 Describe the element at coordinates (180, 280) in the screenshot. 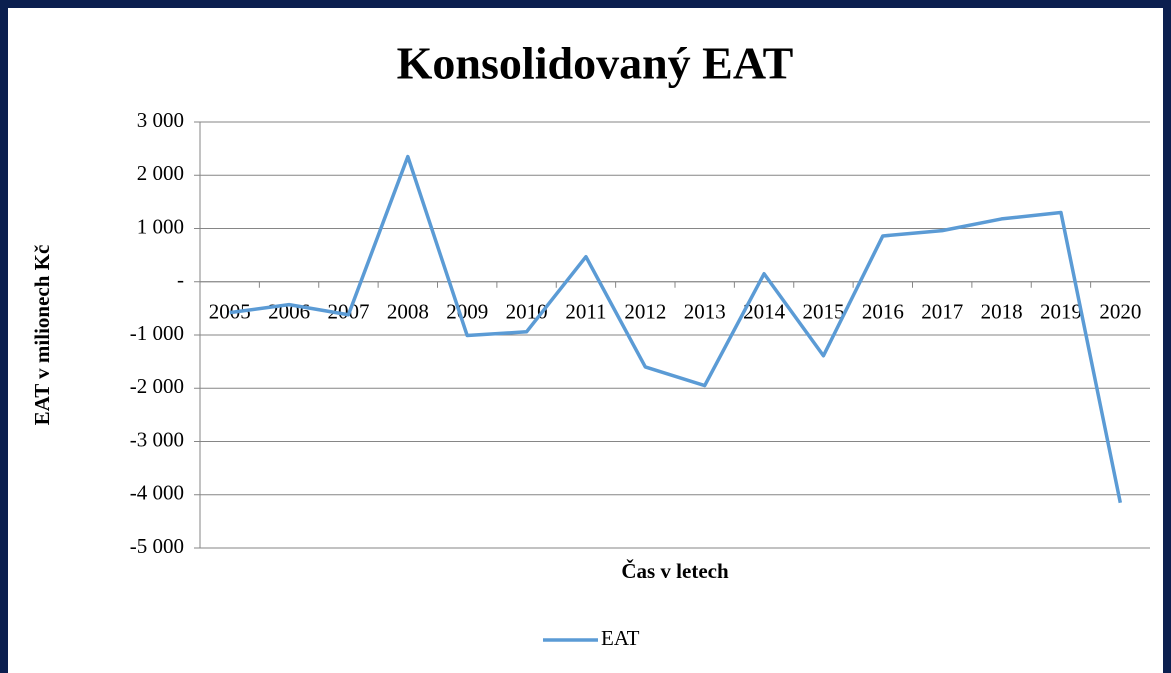

I see `y-tick-label: -` at that location.